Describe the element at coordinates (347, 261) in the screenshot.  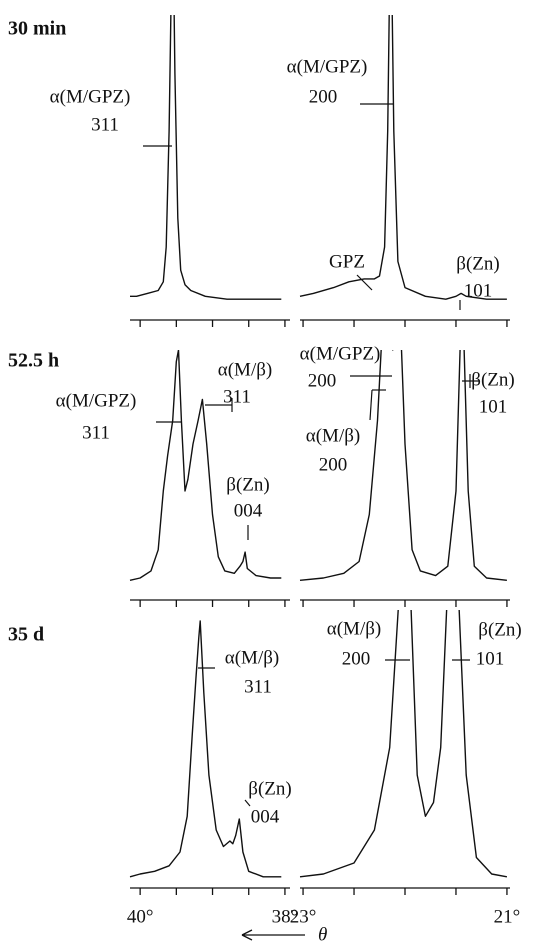
I see `peak-label: GPZ` at that location.